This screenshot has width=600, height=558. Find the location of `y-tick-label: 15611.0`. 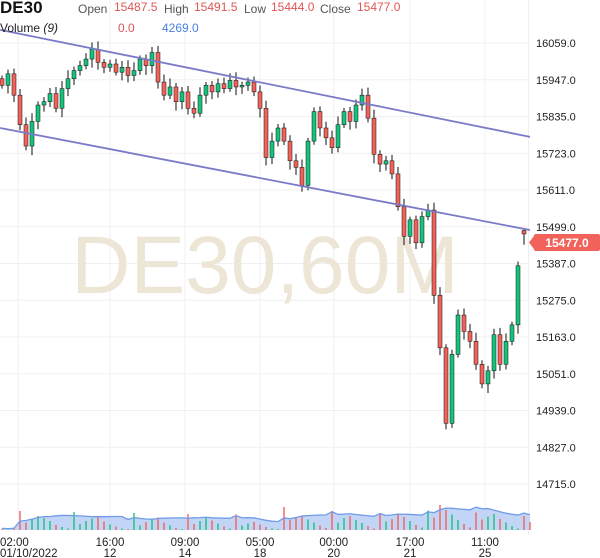

y-tick-label: 15611.0 is located at coordinates (555, 191).